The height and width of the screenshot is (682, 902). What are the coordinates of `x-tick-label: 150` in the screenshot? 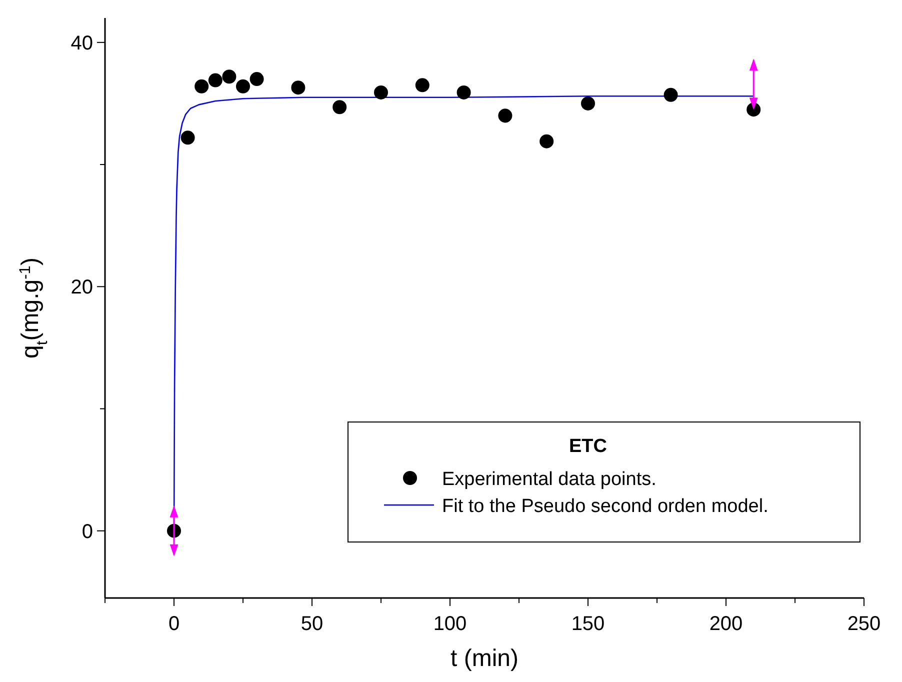 It's located at (588, 624).